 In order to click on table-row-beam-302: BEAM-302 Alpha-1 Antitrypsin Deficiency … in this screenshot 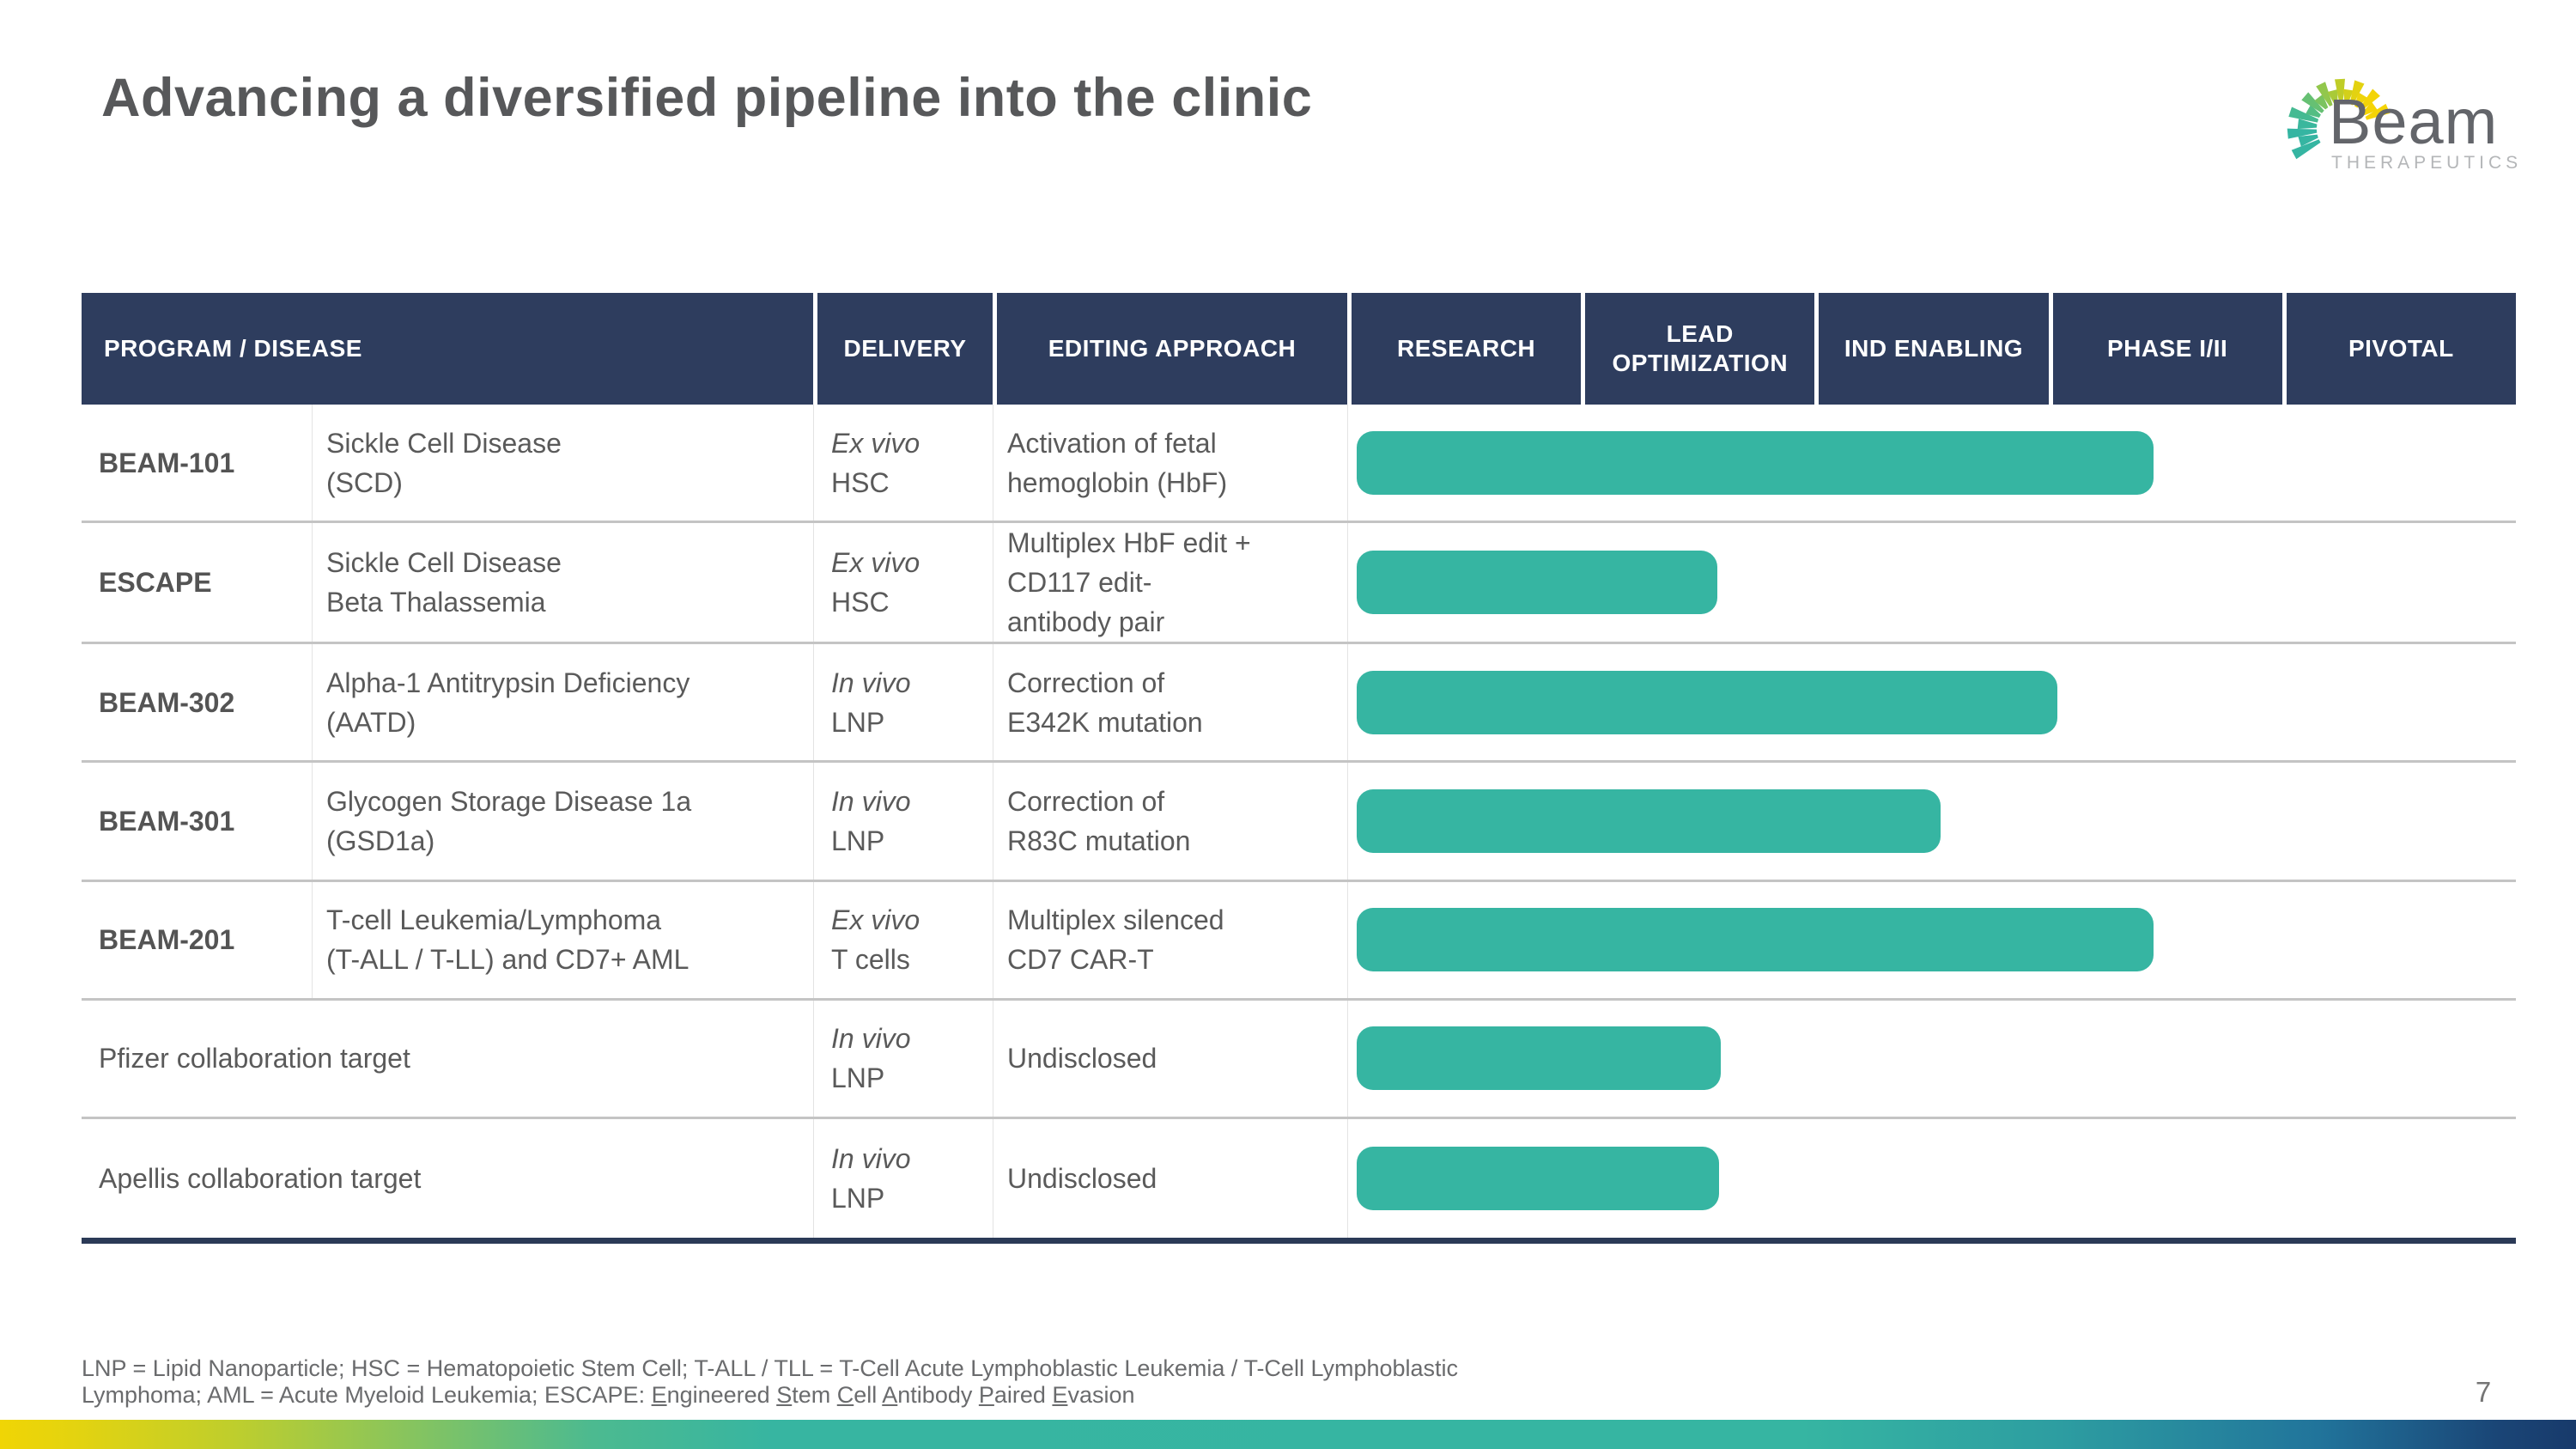, I will do `click(1299, 704)`.